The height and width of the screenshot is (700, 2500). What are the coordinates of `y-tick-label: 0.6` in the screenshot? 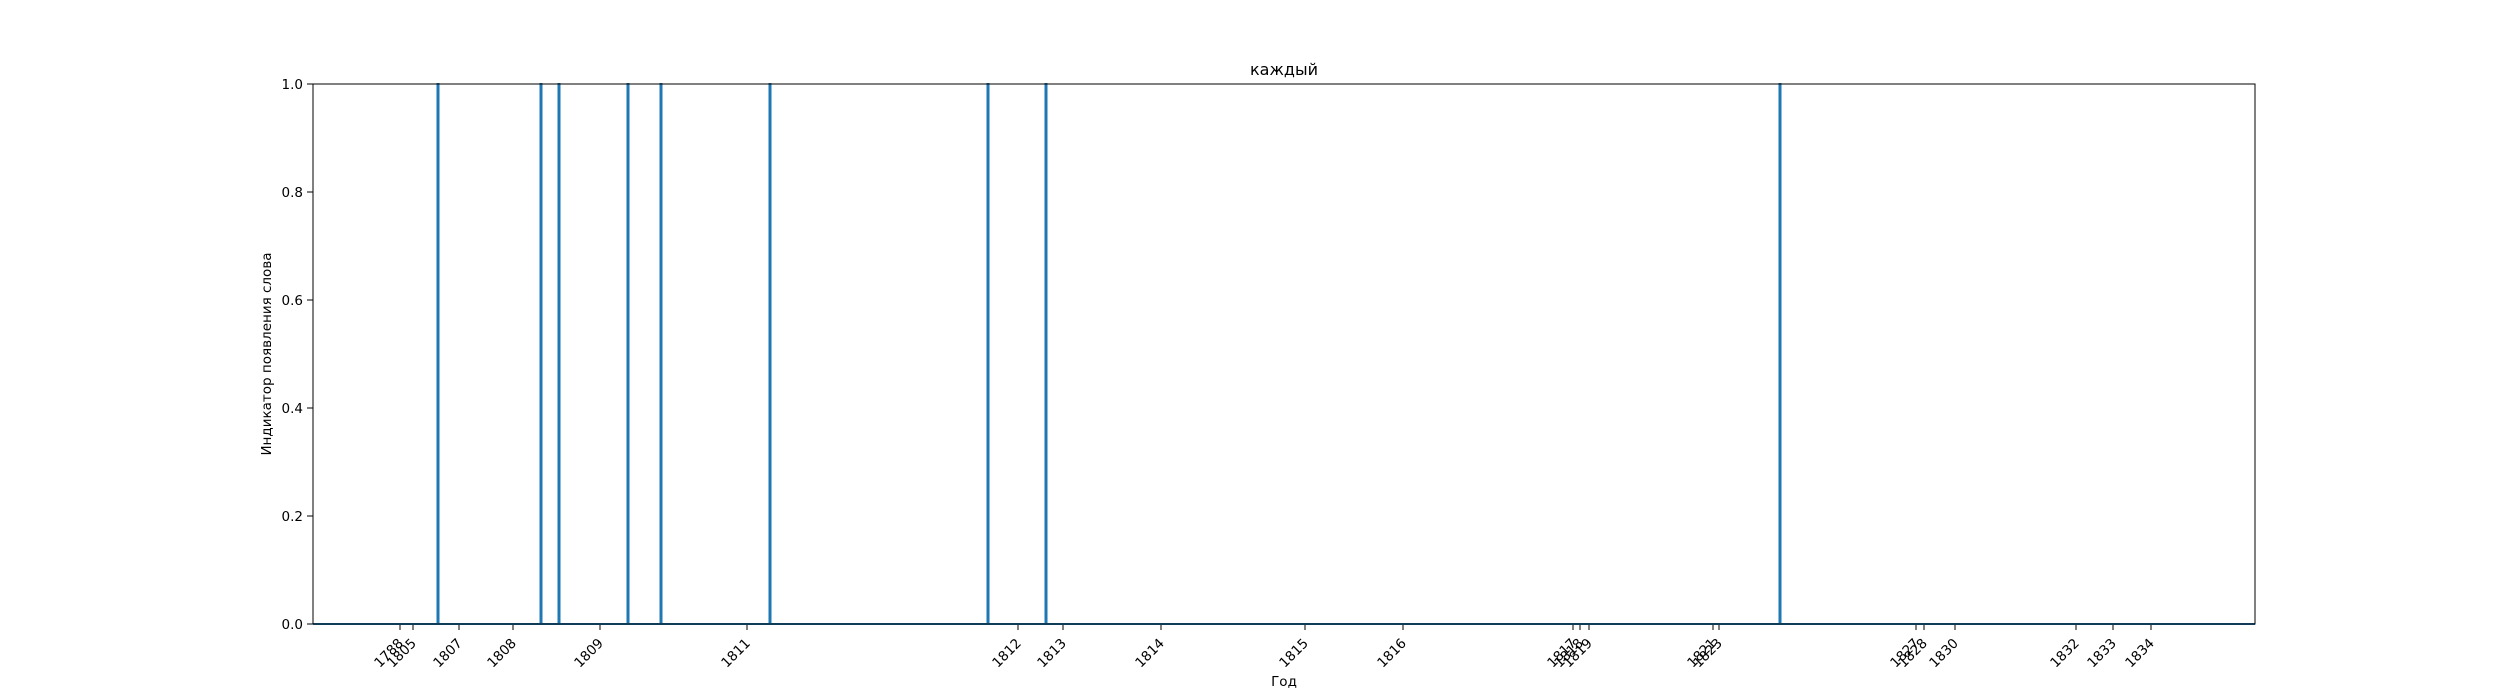 It's located at (292, 301).